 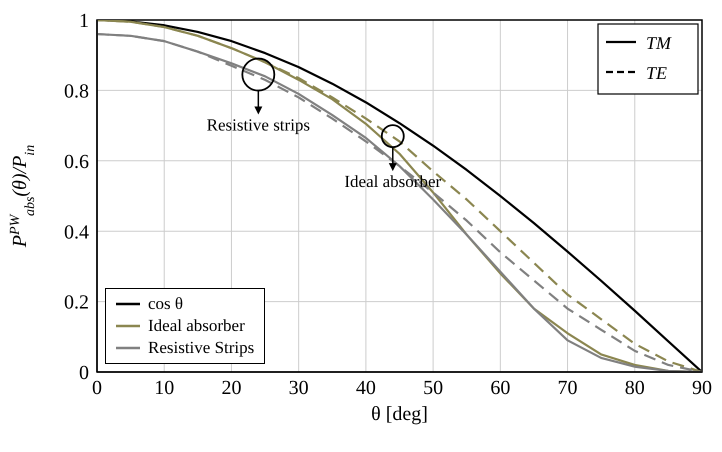 I want to click on annotation: TE, so click(x=657, y=73).